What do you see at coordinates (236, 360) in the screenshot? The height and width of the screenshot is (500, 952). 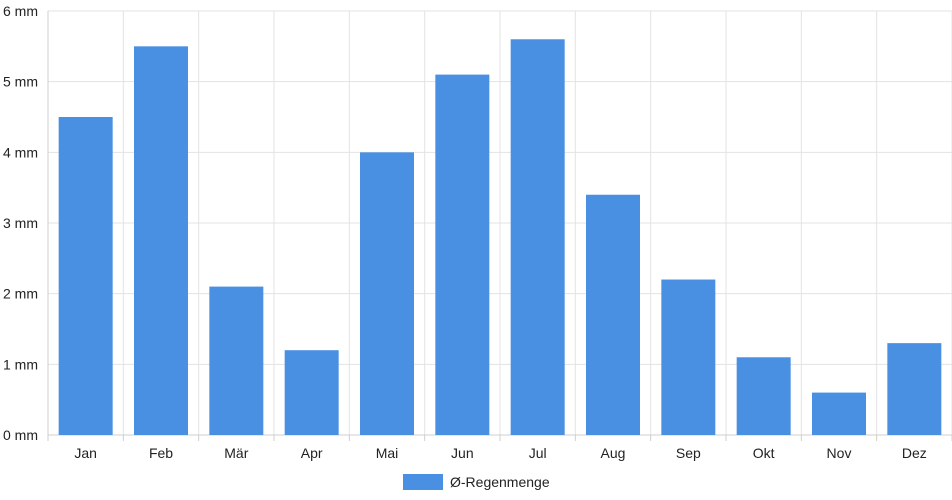 I see `bar-mär` at bounding box center [236, 360].